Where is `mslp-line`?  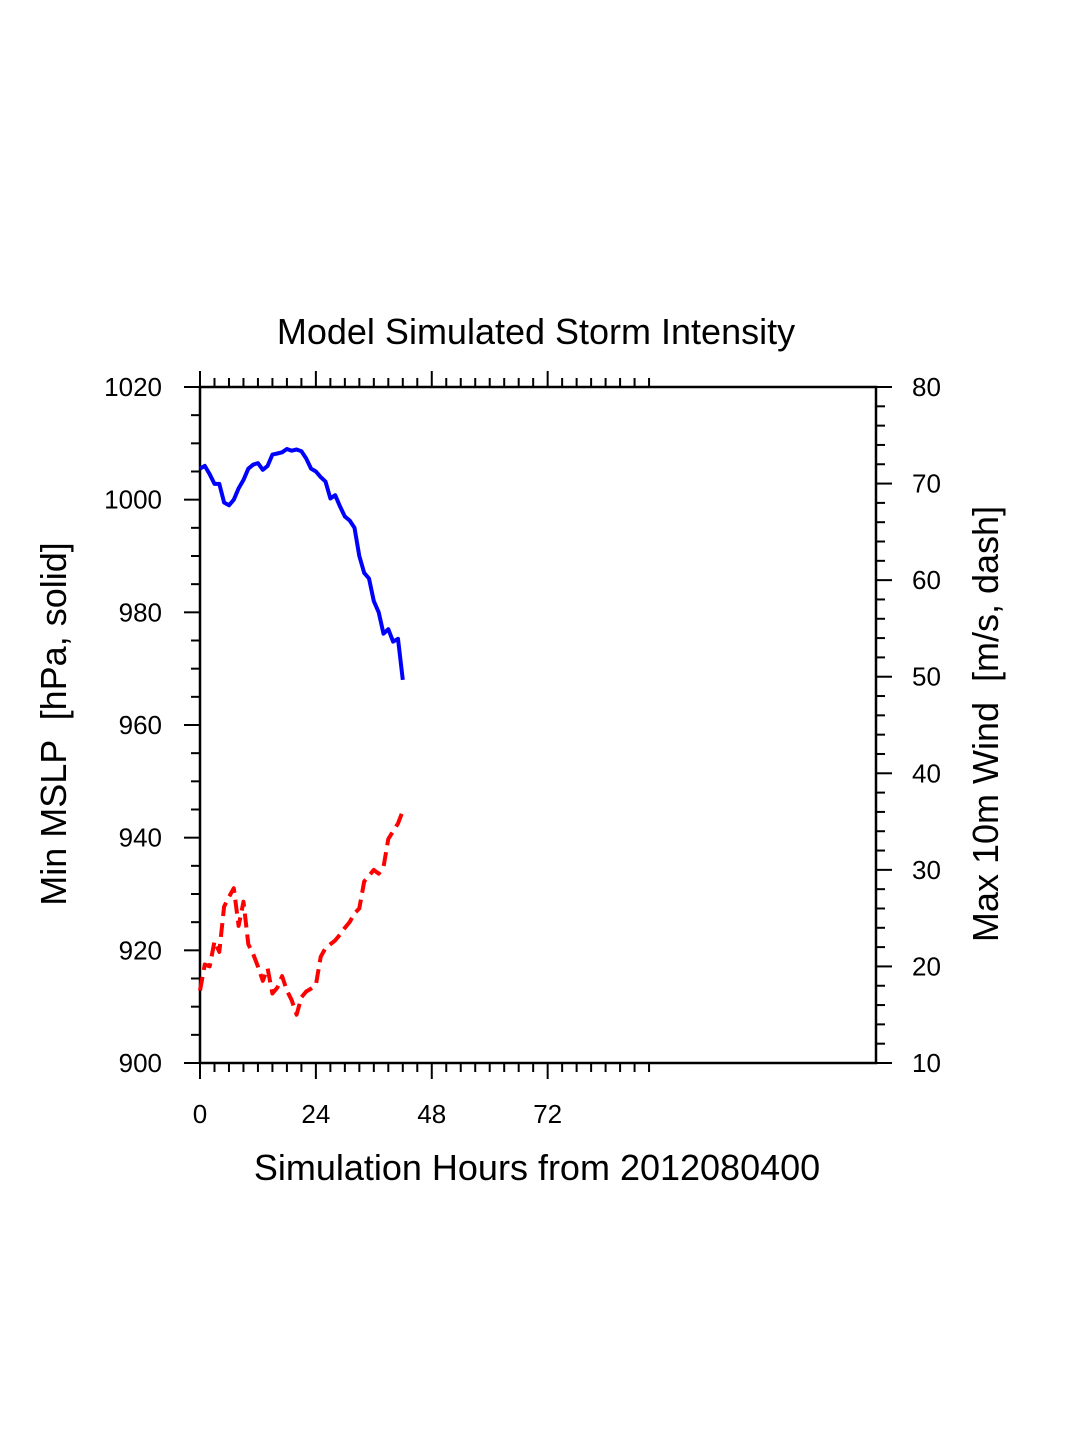
mslp-line is located at coordinates (301, 564).